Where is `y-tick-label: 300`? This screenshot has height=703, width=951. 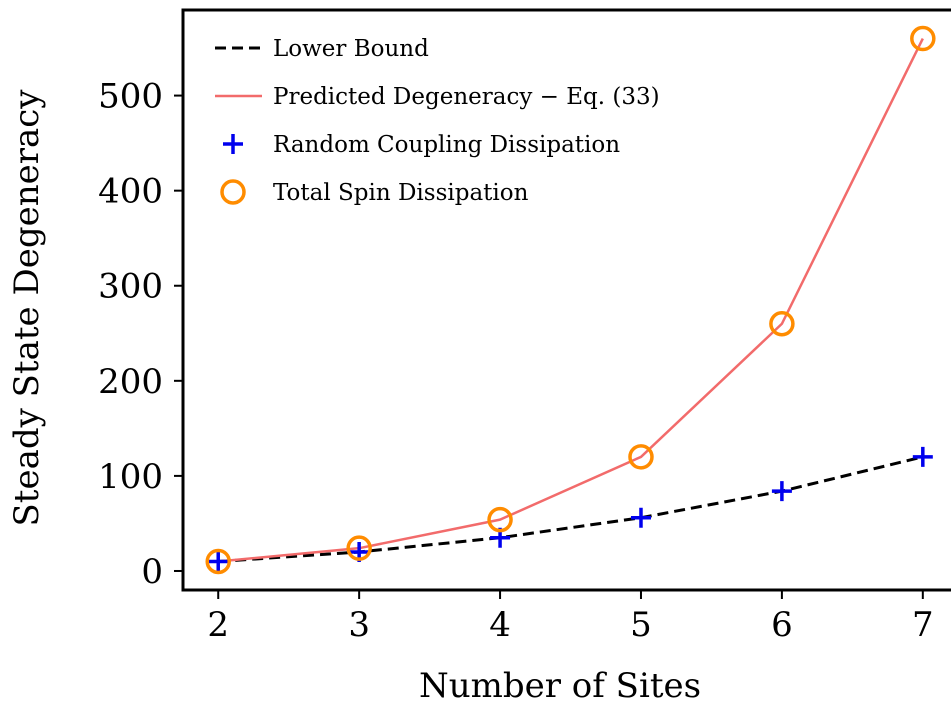 y-tick-label: 300 is located at coordinates (130, 287).